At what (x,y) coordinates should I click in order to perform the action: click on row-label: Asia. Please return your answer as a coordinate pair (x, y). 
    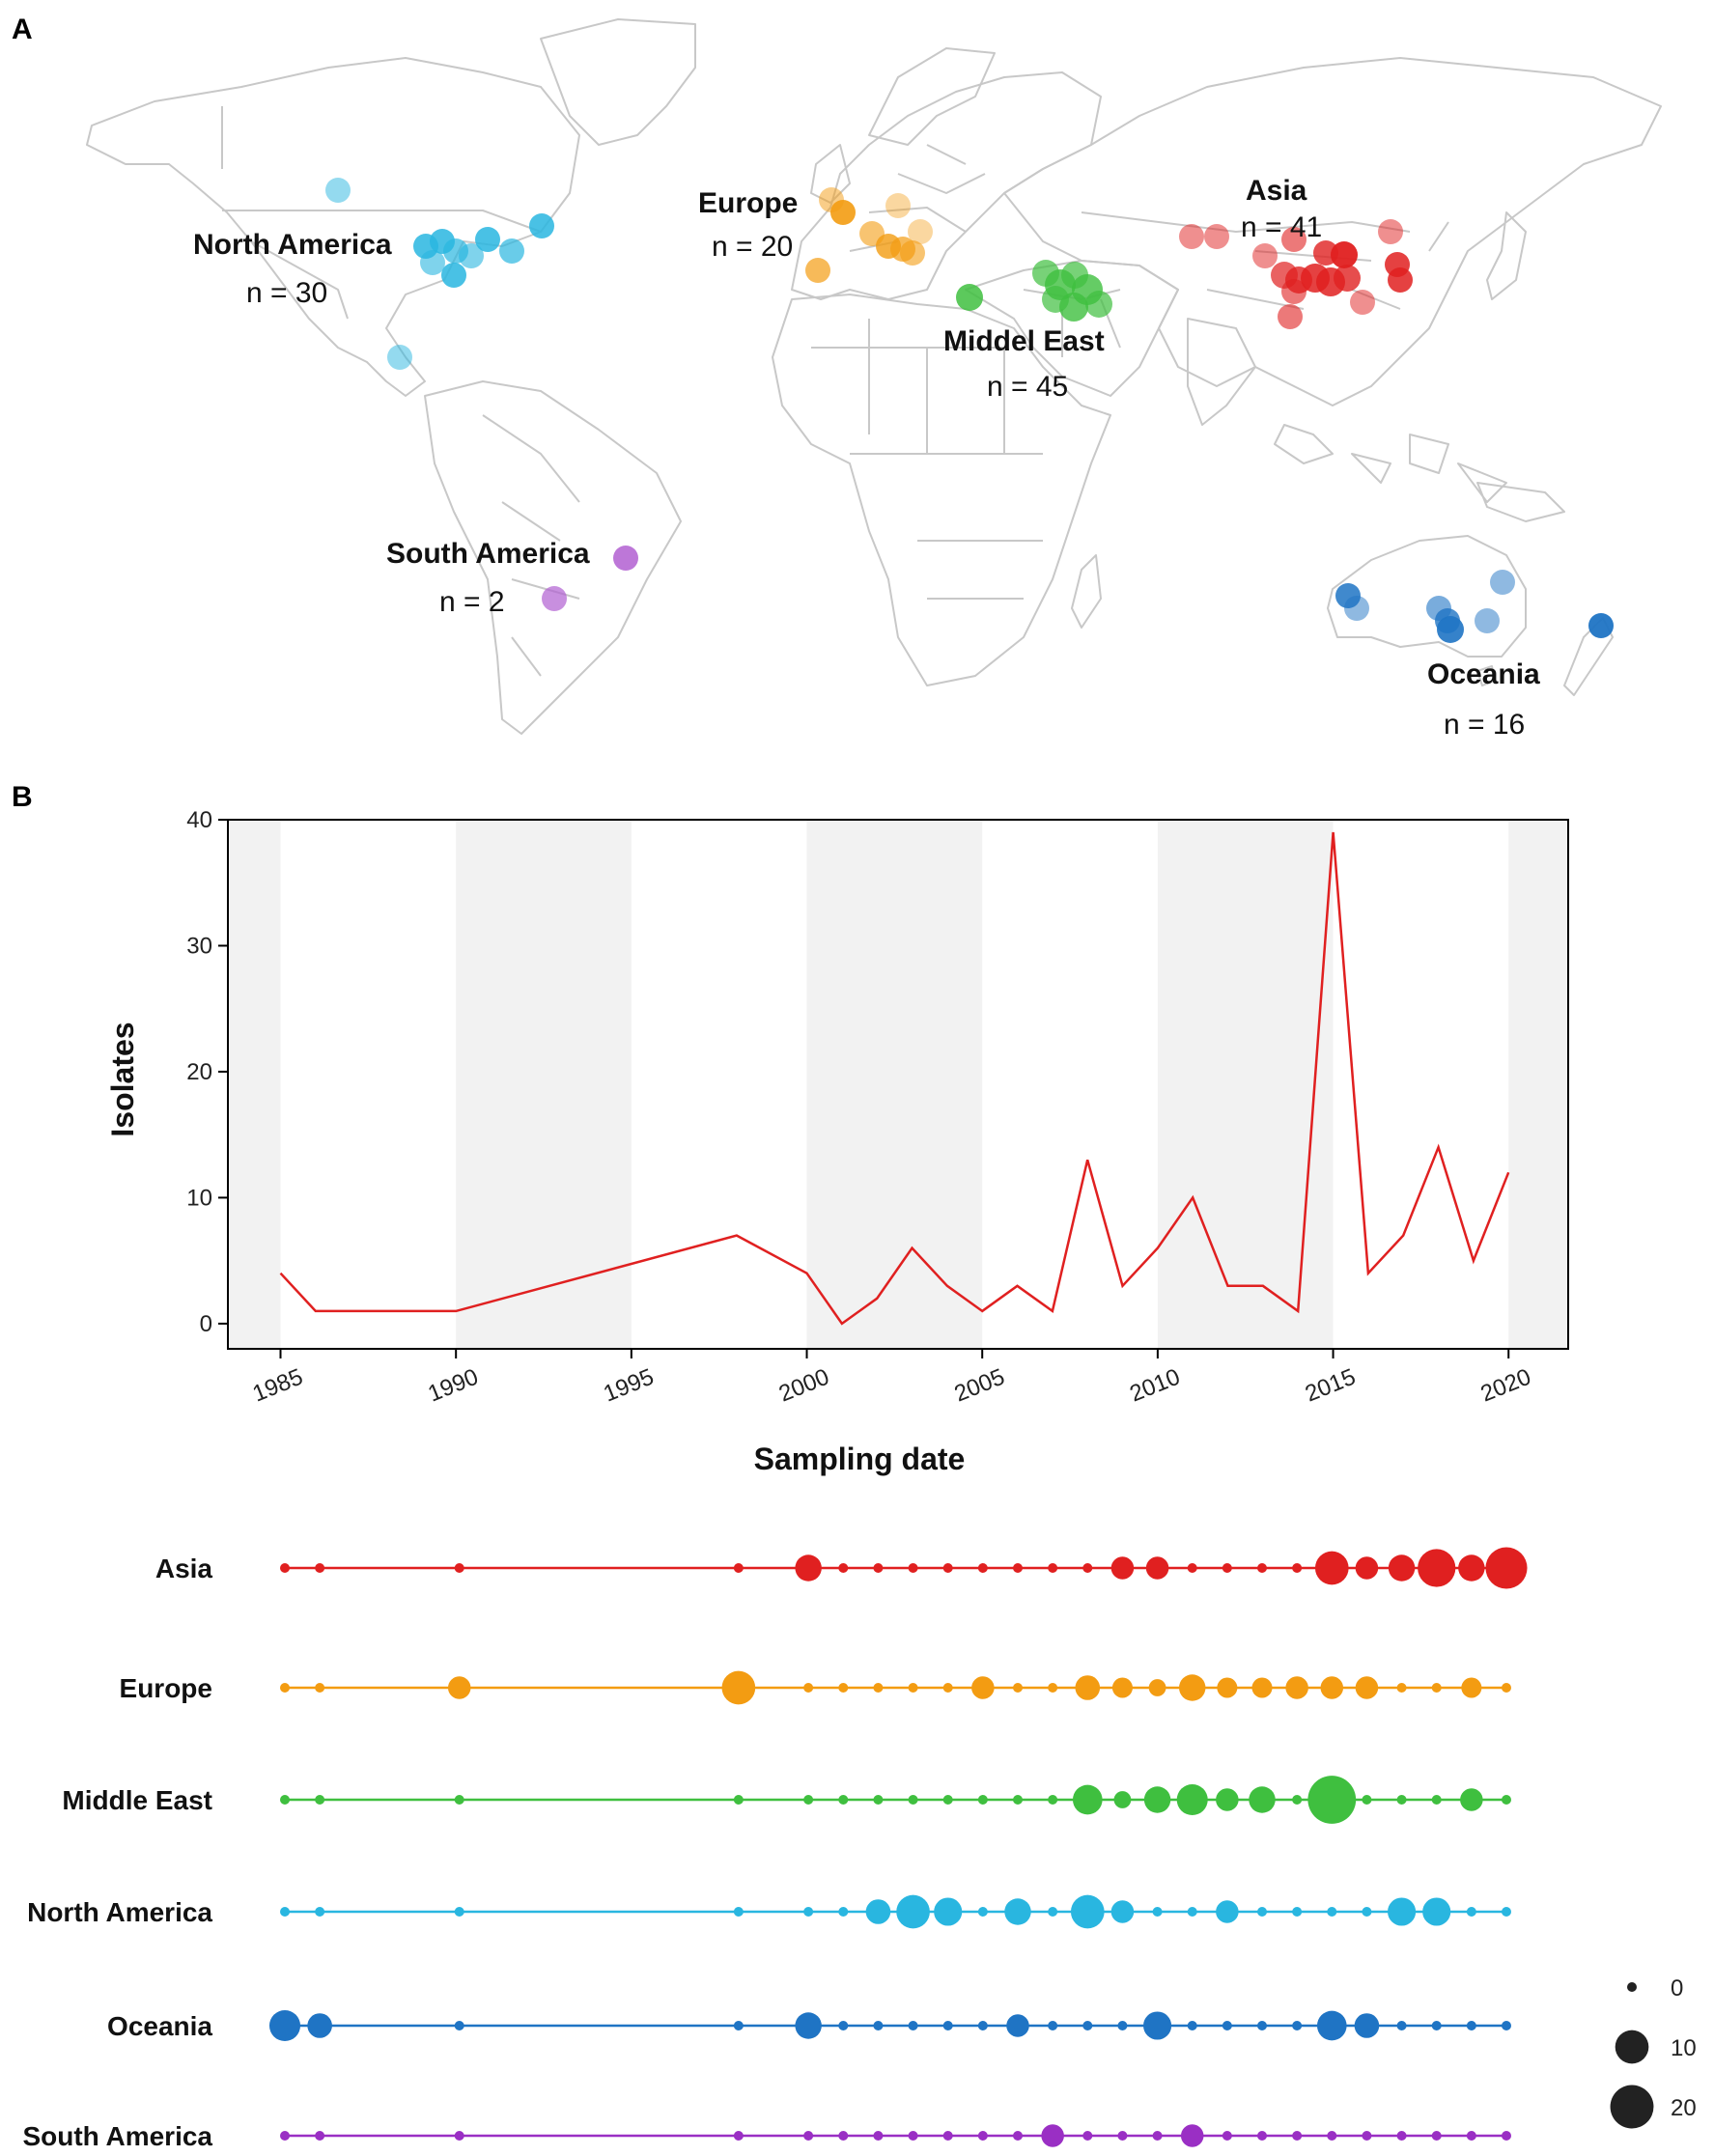
    Looking at the image, I should click on (184, 1569).